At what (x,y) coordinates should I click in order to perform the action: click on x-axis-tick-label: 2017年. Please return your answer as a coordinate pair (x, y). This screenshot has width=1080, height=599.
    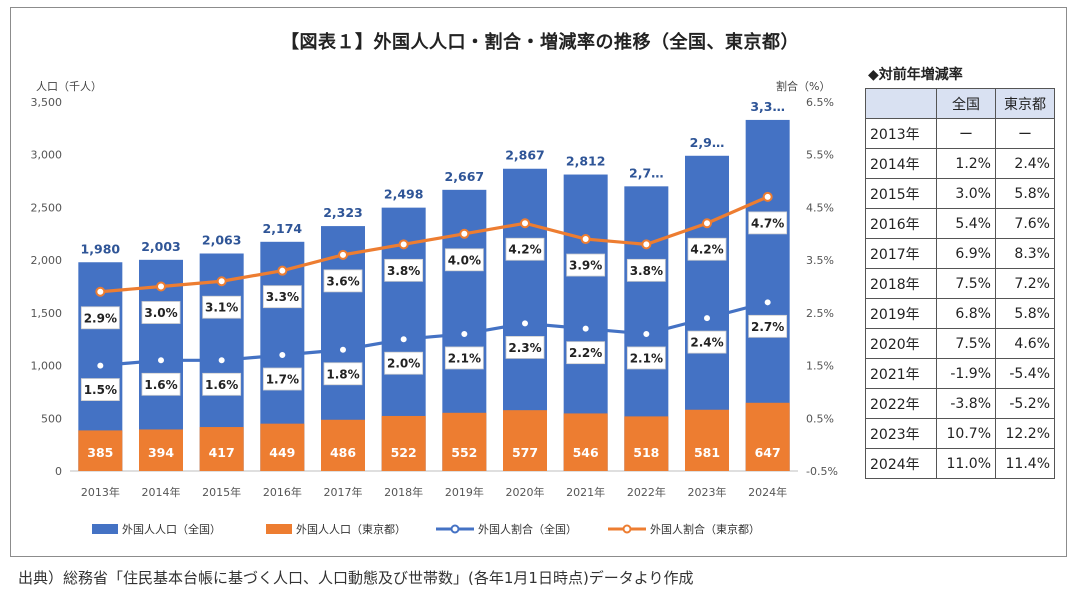
    Looking at the image, I should click on (343, 492).